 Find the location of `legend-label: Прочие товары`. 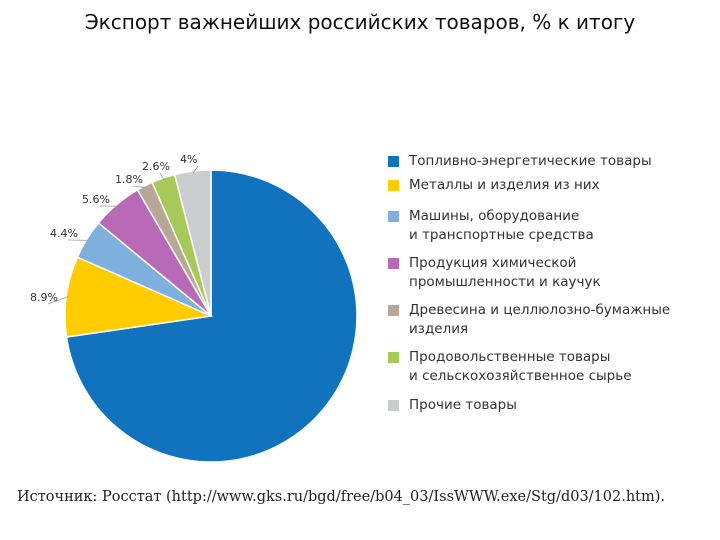

legend-label: Прочие товары is located at coordinates (463, 405).